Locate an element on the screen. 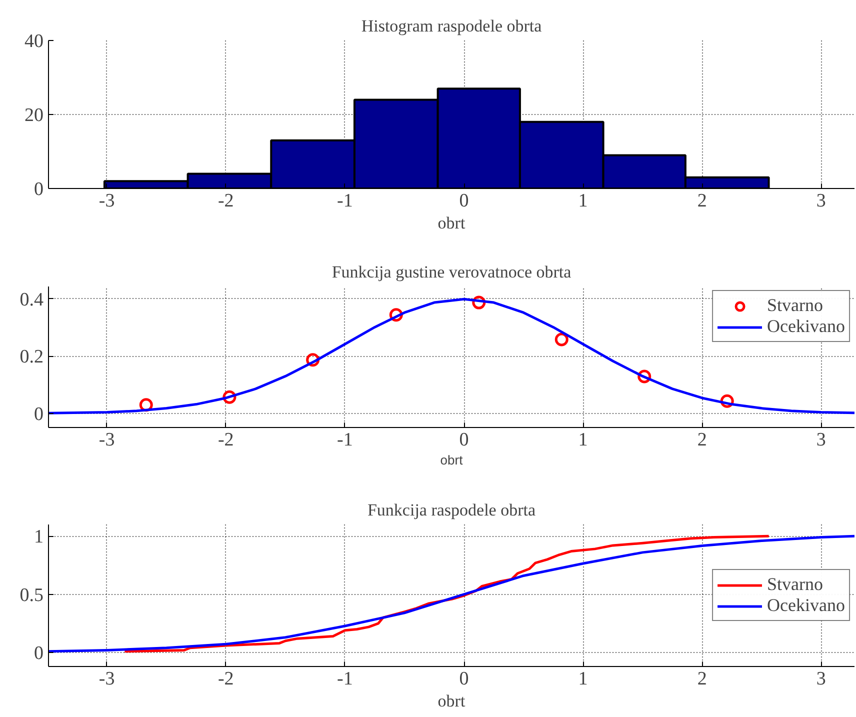 This screenshot has height=717, width=856. y-tick-label: 0.5 is located at coordinates (32, 595).